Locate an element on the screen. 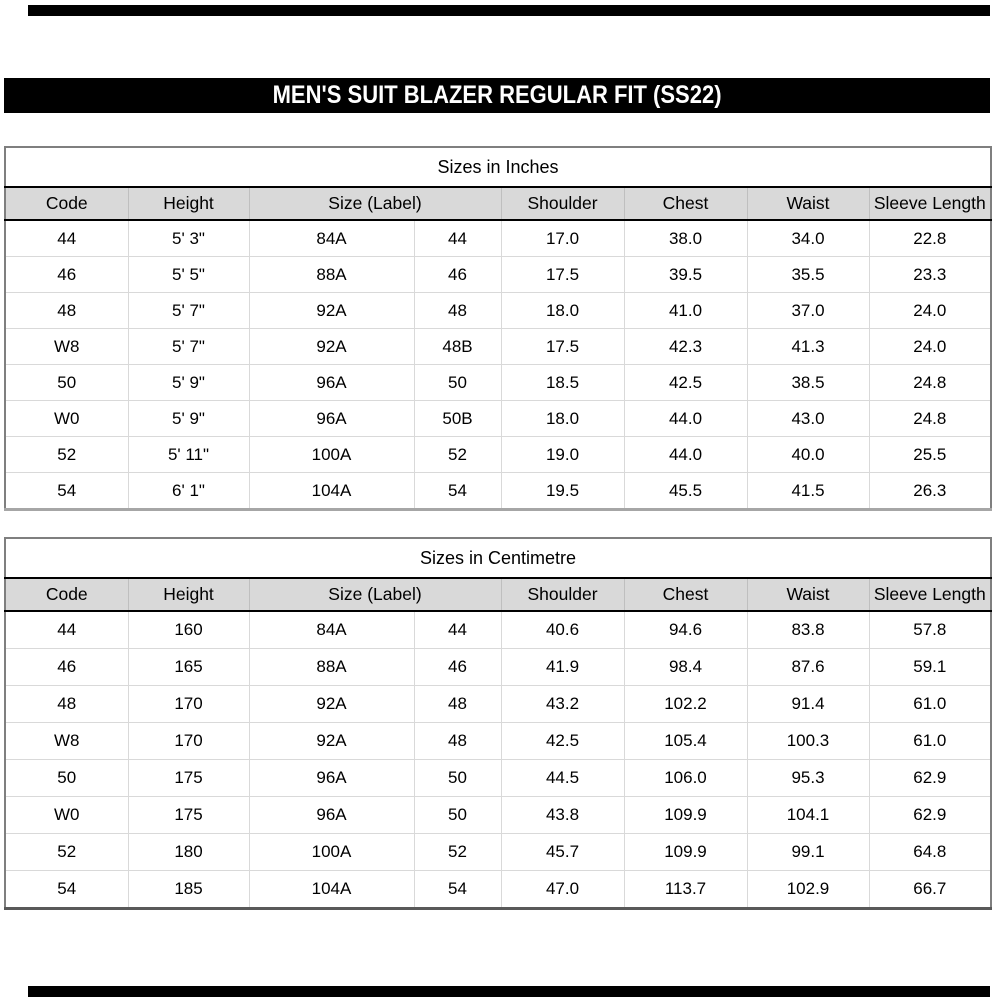 This screenshot has width=1000, height=1000. table-cell: 38.5 is located at coordinates (808, 382).